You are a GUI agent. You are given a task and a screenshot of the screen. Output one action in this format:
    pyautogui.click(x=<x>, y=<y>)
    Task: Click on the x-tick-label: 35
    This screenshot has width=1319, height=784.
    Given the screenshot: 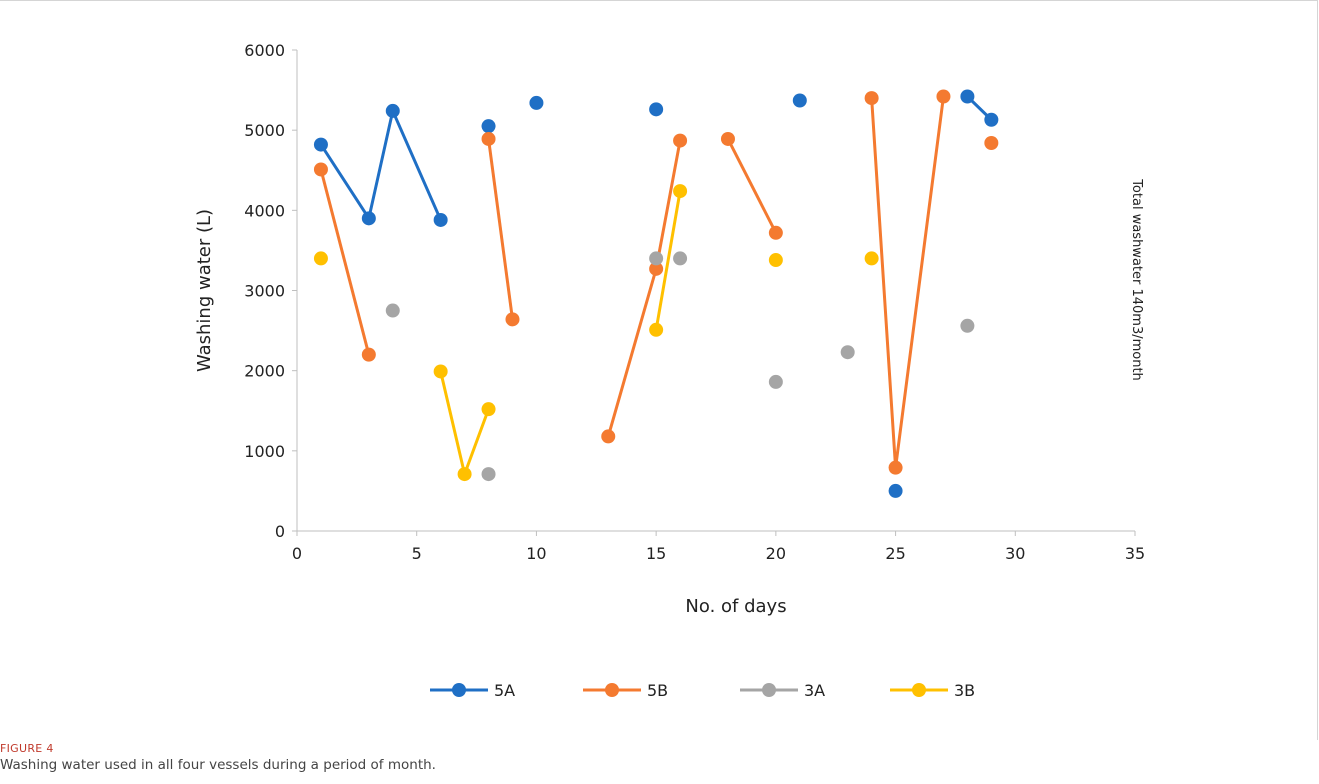 What is the action you would take?
    pyautogui.click(x=1135, y=553)
    